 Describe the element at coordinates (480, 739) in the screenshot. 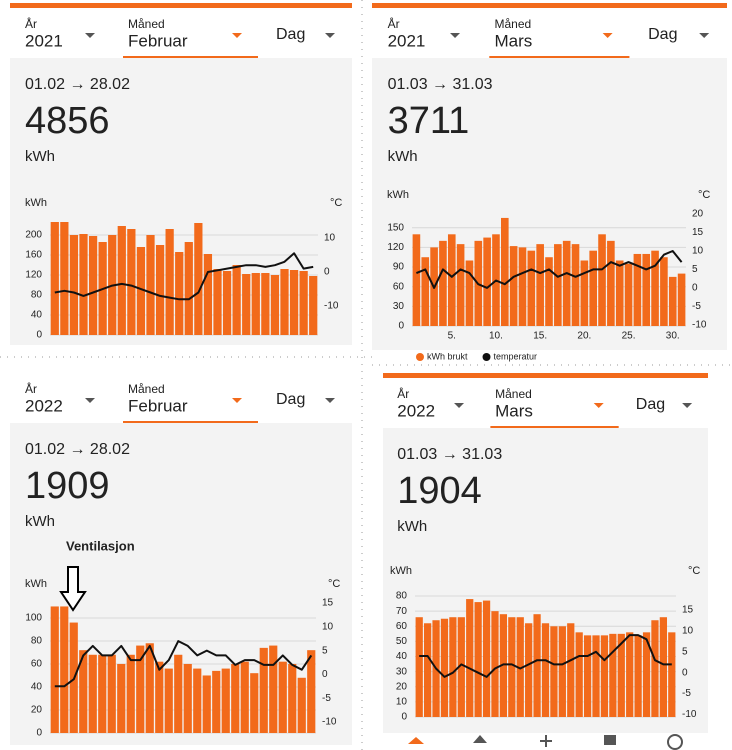

I see `nav-star` at that location.